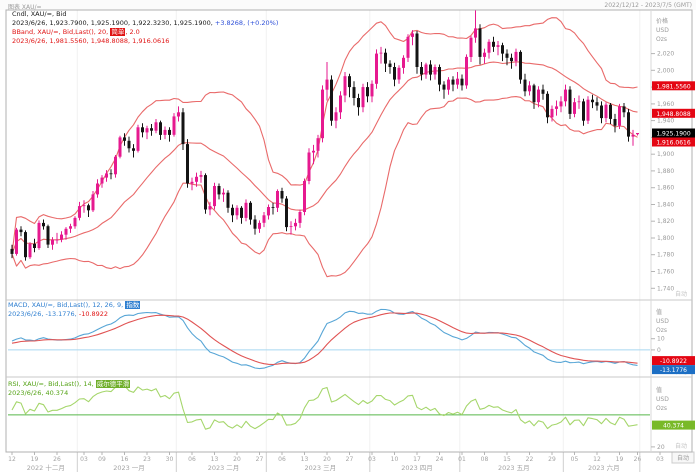 This screenshot has height=474, width=696. I want to click on svg-text: 2023 六月, so click(604, 467).